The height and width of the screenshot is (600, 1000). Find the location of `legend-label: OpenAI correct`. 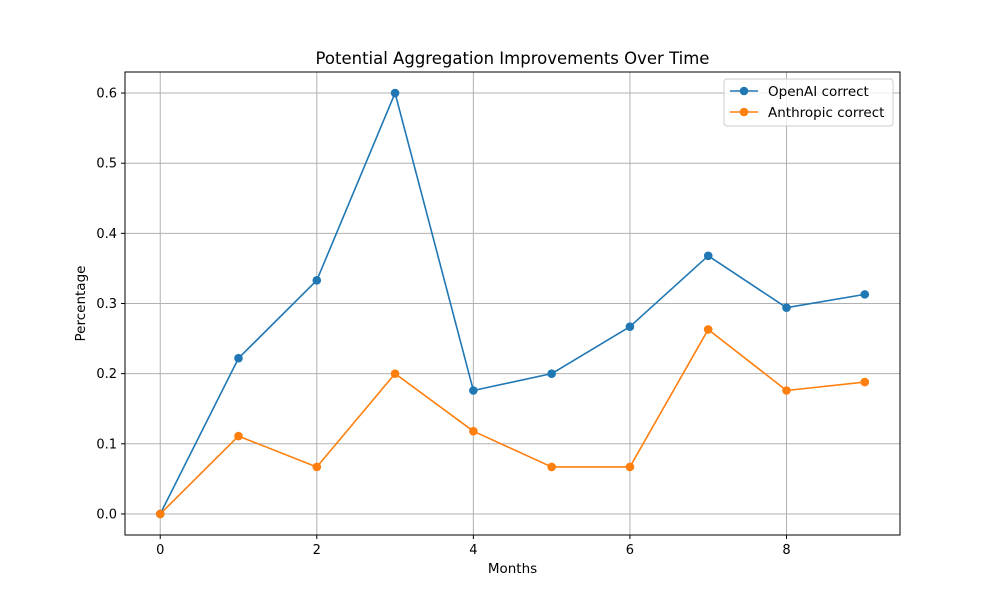

legend-label: OpenAI correct is located at coordinates (818, 92).